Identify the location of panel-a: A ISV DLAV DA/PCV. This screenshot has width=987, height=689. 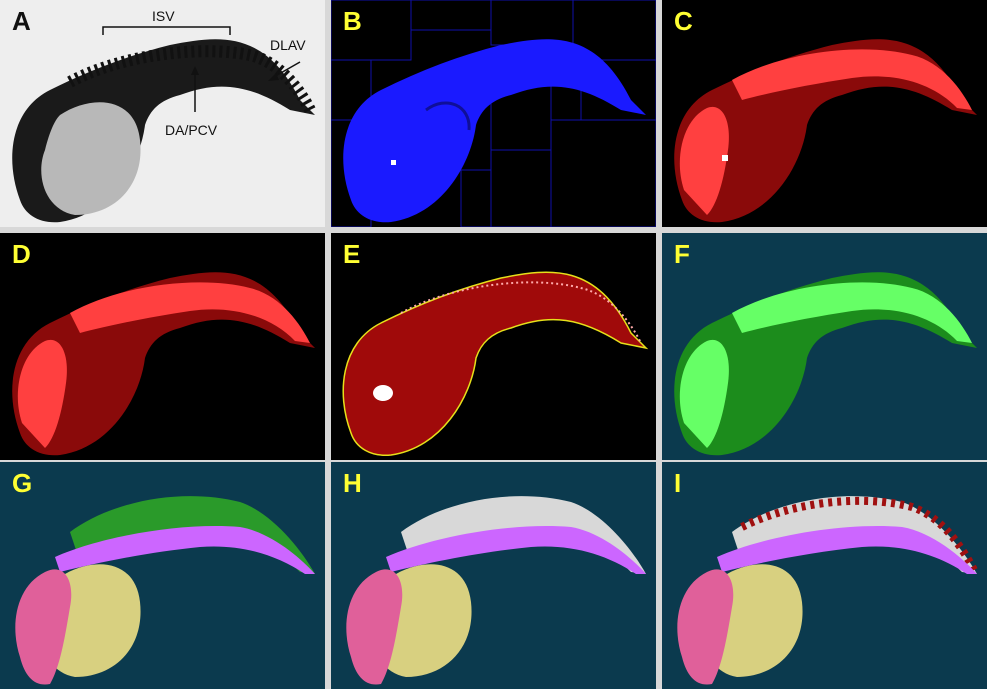
(162, 113).